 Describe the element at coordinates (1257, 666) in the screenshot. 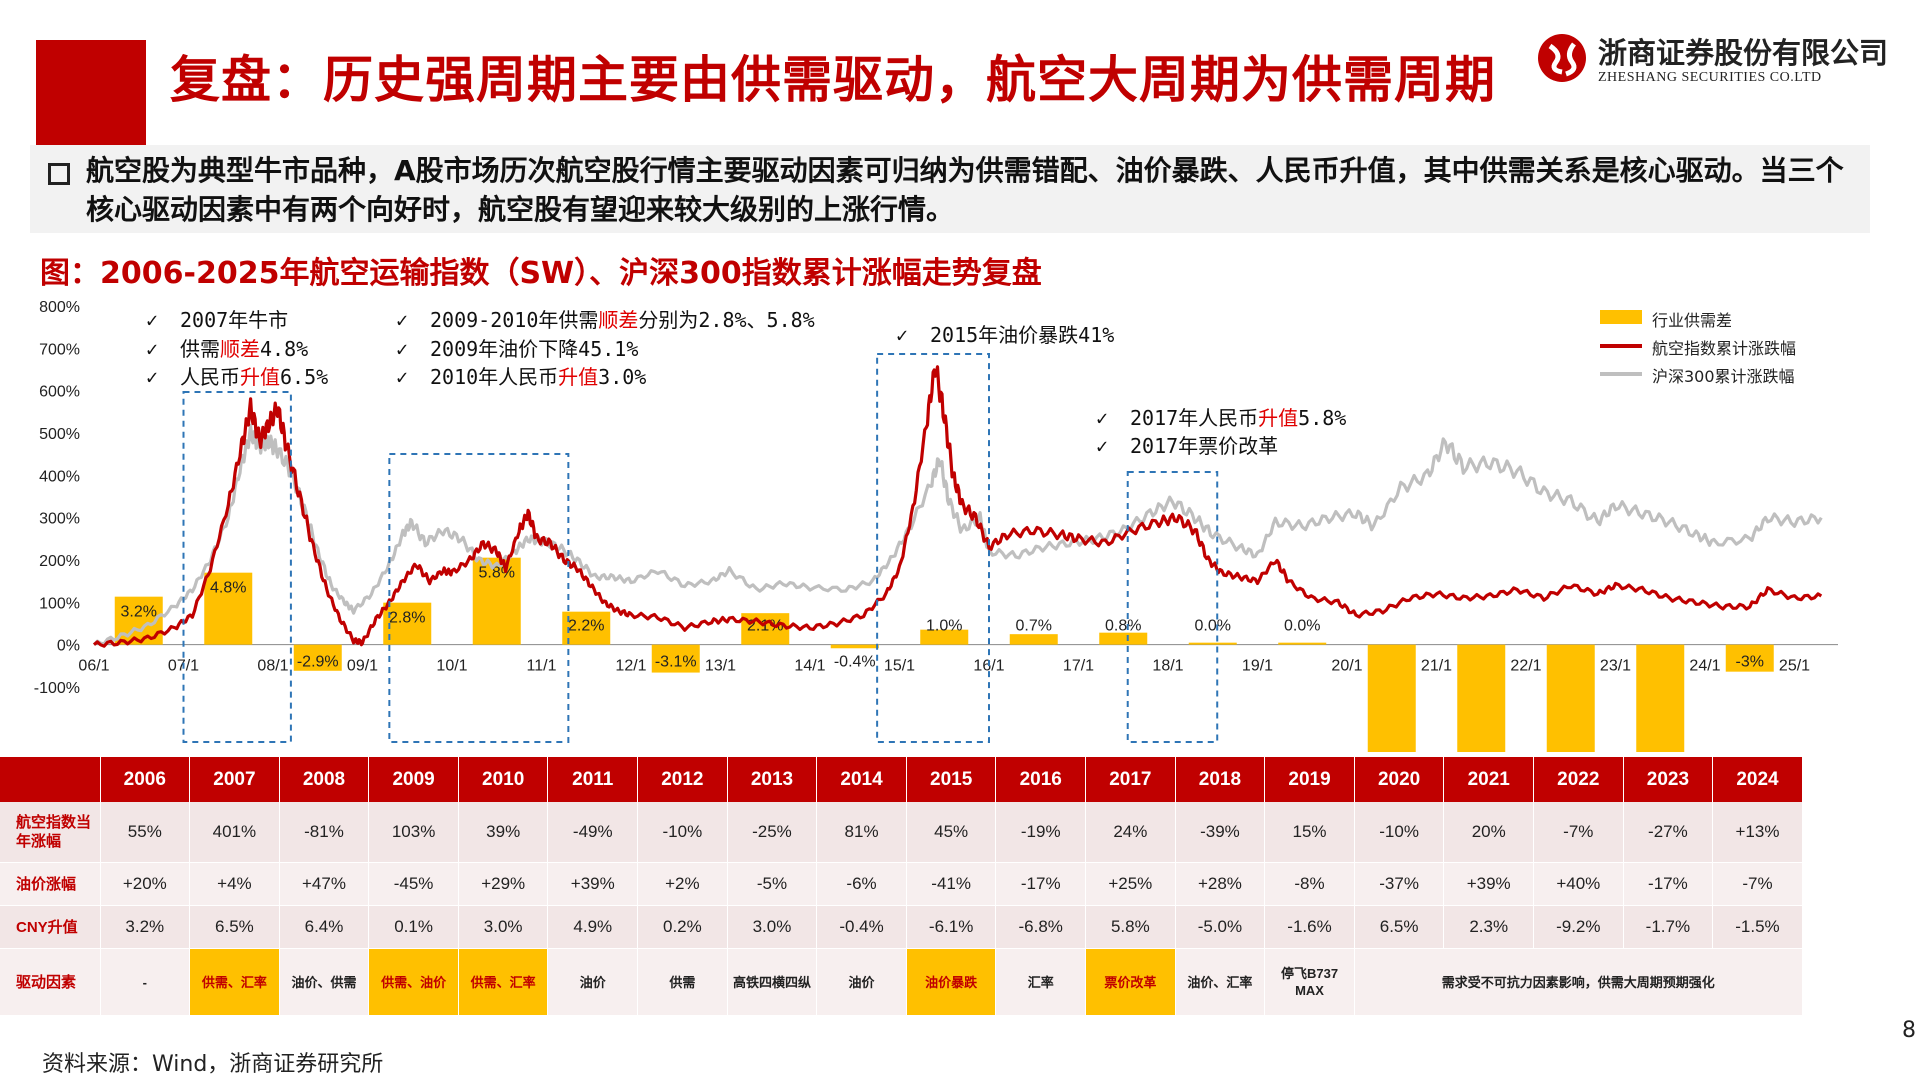

I see `x-tick-label: 19/1` at that location.